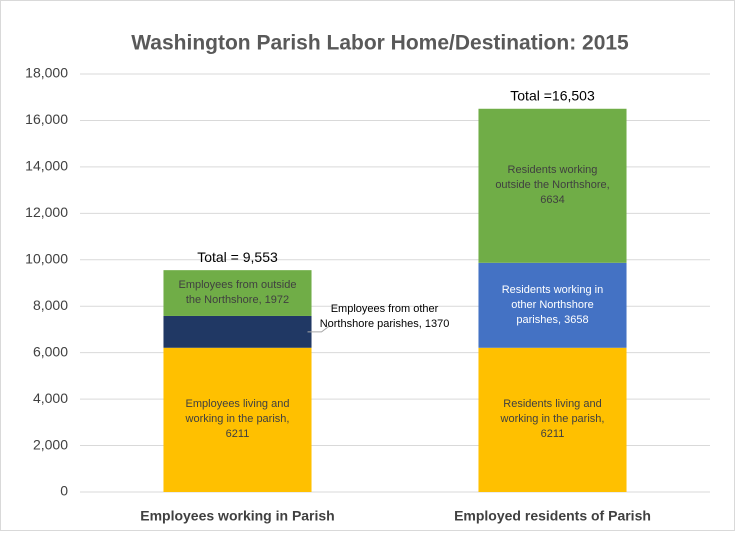 The height and width of the screenshot is (536, 735). Describe the element at coordinates (46, 212) in the screenshot. I see `y-tick-label: 12,000` at that location.